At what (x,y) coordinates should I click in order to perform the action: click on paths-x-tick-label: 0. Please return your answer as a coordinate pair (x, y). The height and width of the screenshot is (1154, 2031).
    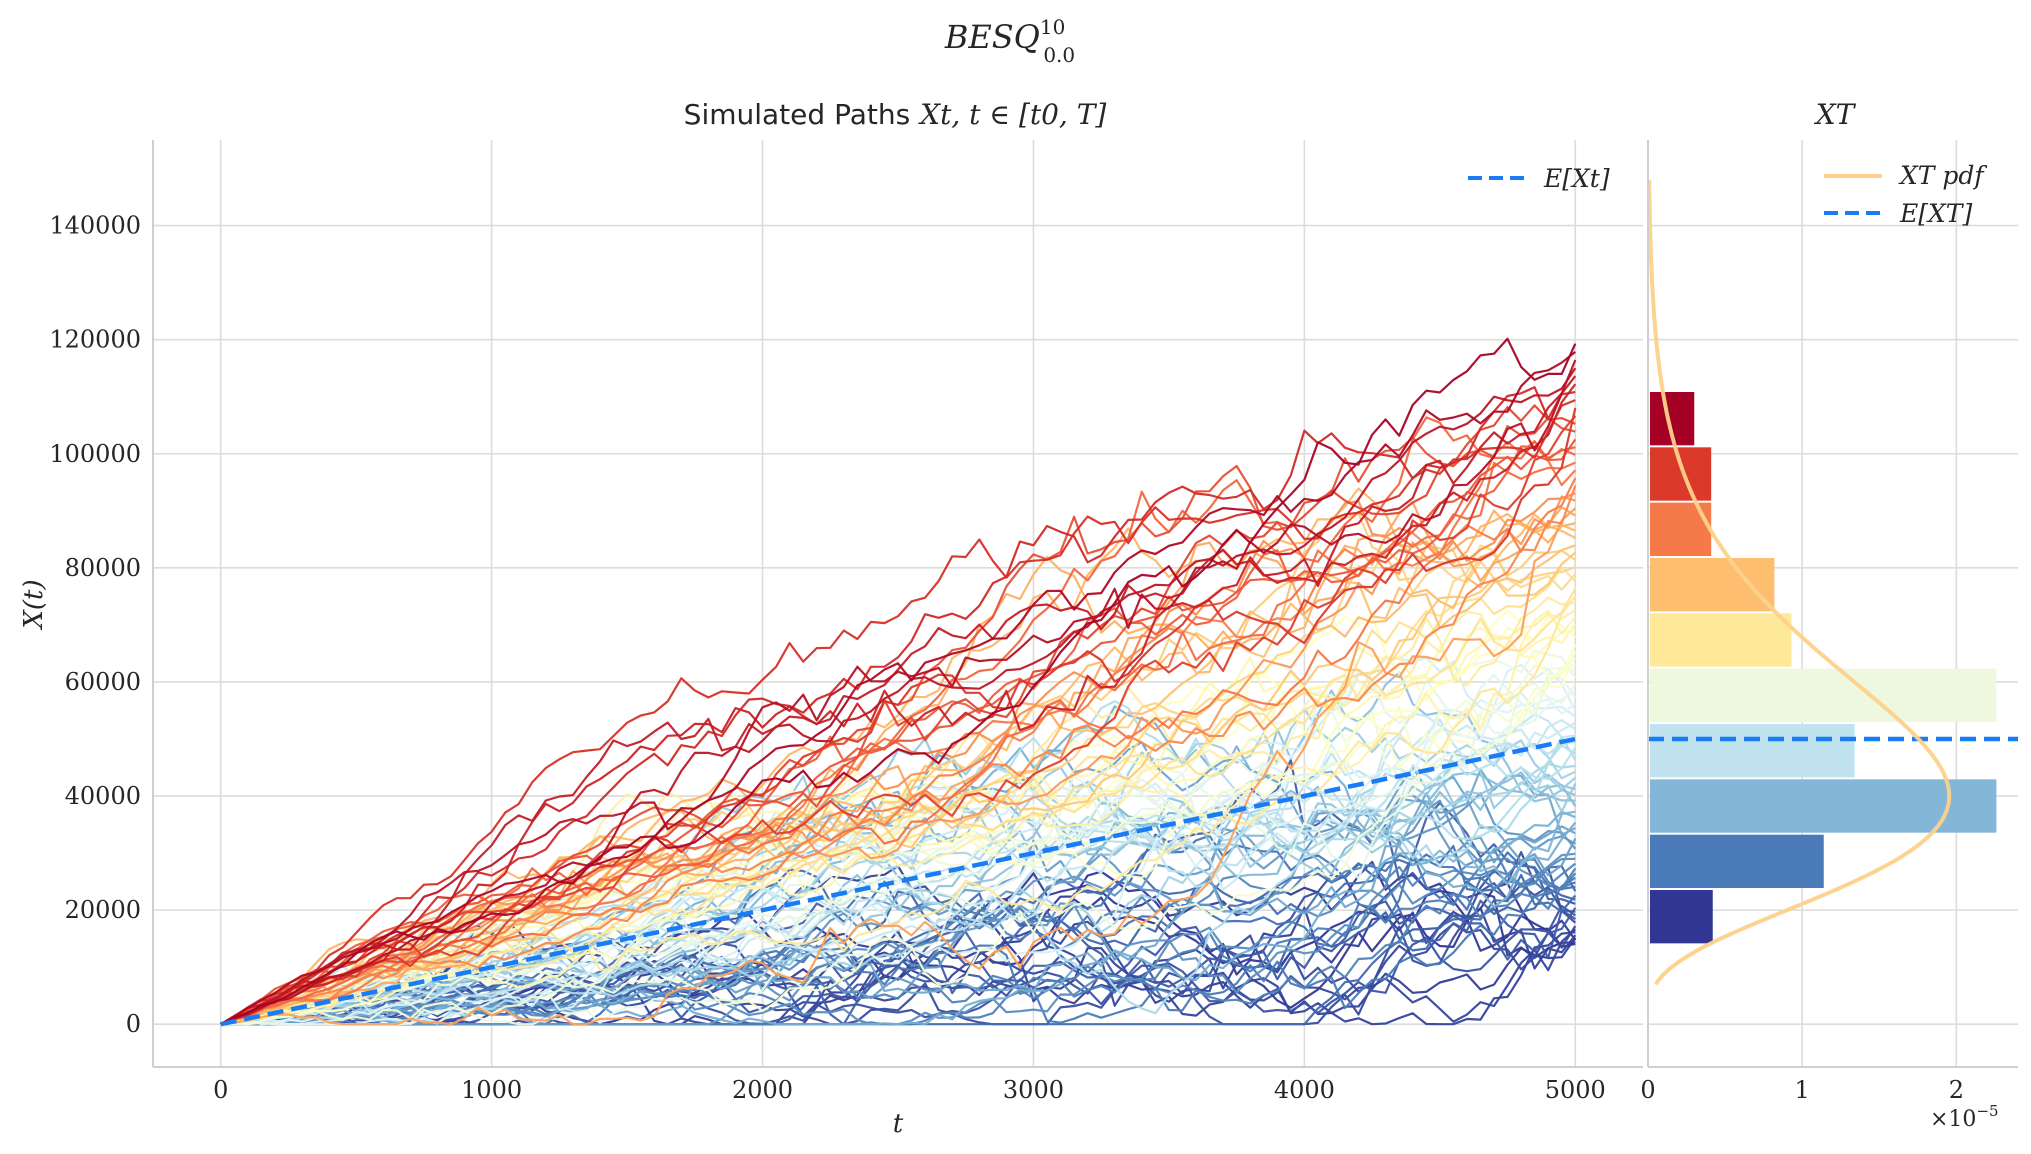
    Looking at the image, I should click on (220, 1090).